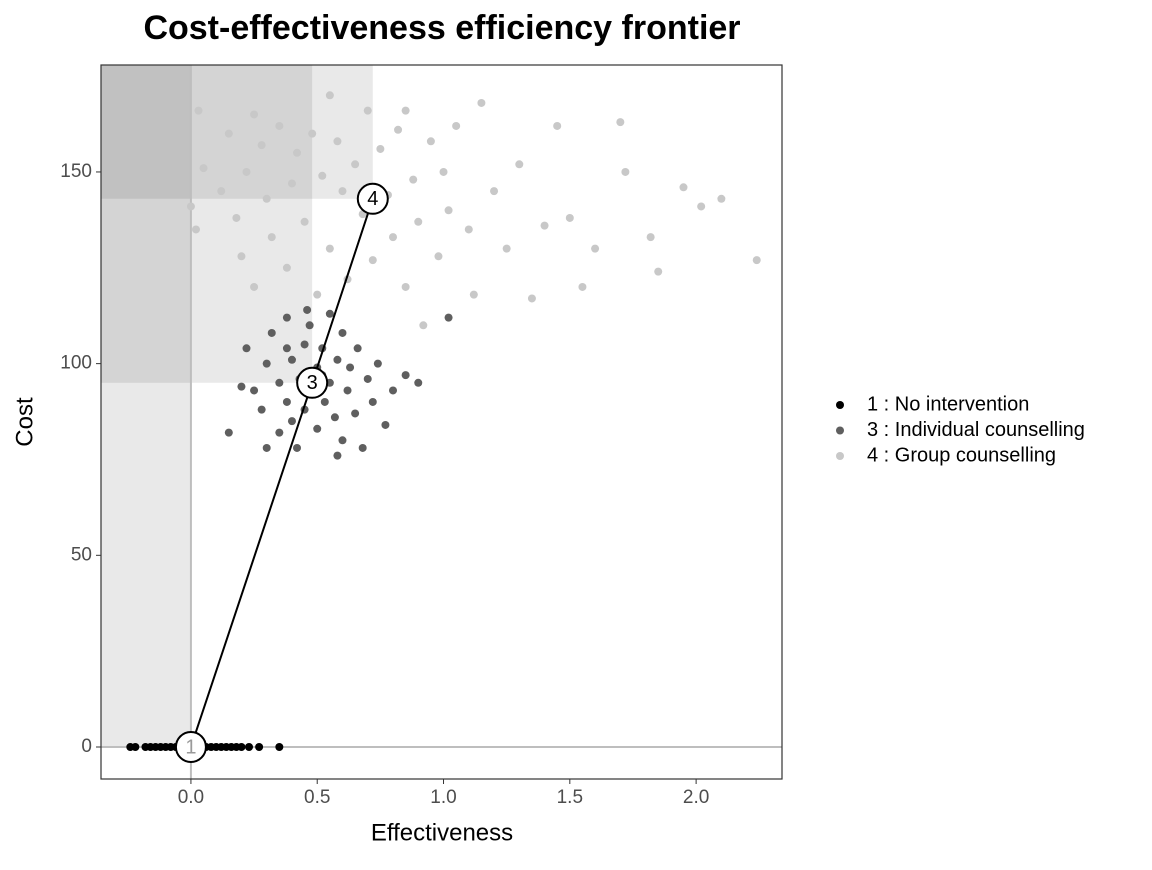 The image size is (1152, 870). What do you see at coordinates (441, 28) in the screenshot?
I see `chart-title: Cost-effectiveness efficiency frontier` at bounding box center [441, 28].